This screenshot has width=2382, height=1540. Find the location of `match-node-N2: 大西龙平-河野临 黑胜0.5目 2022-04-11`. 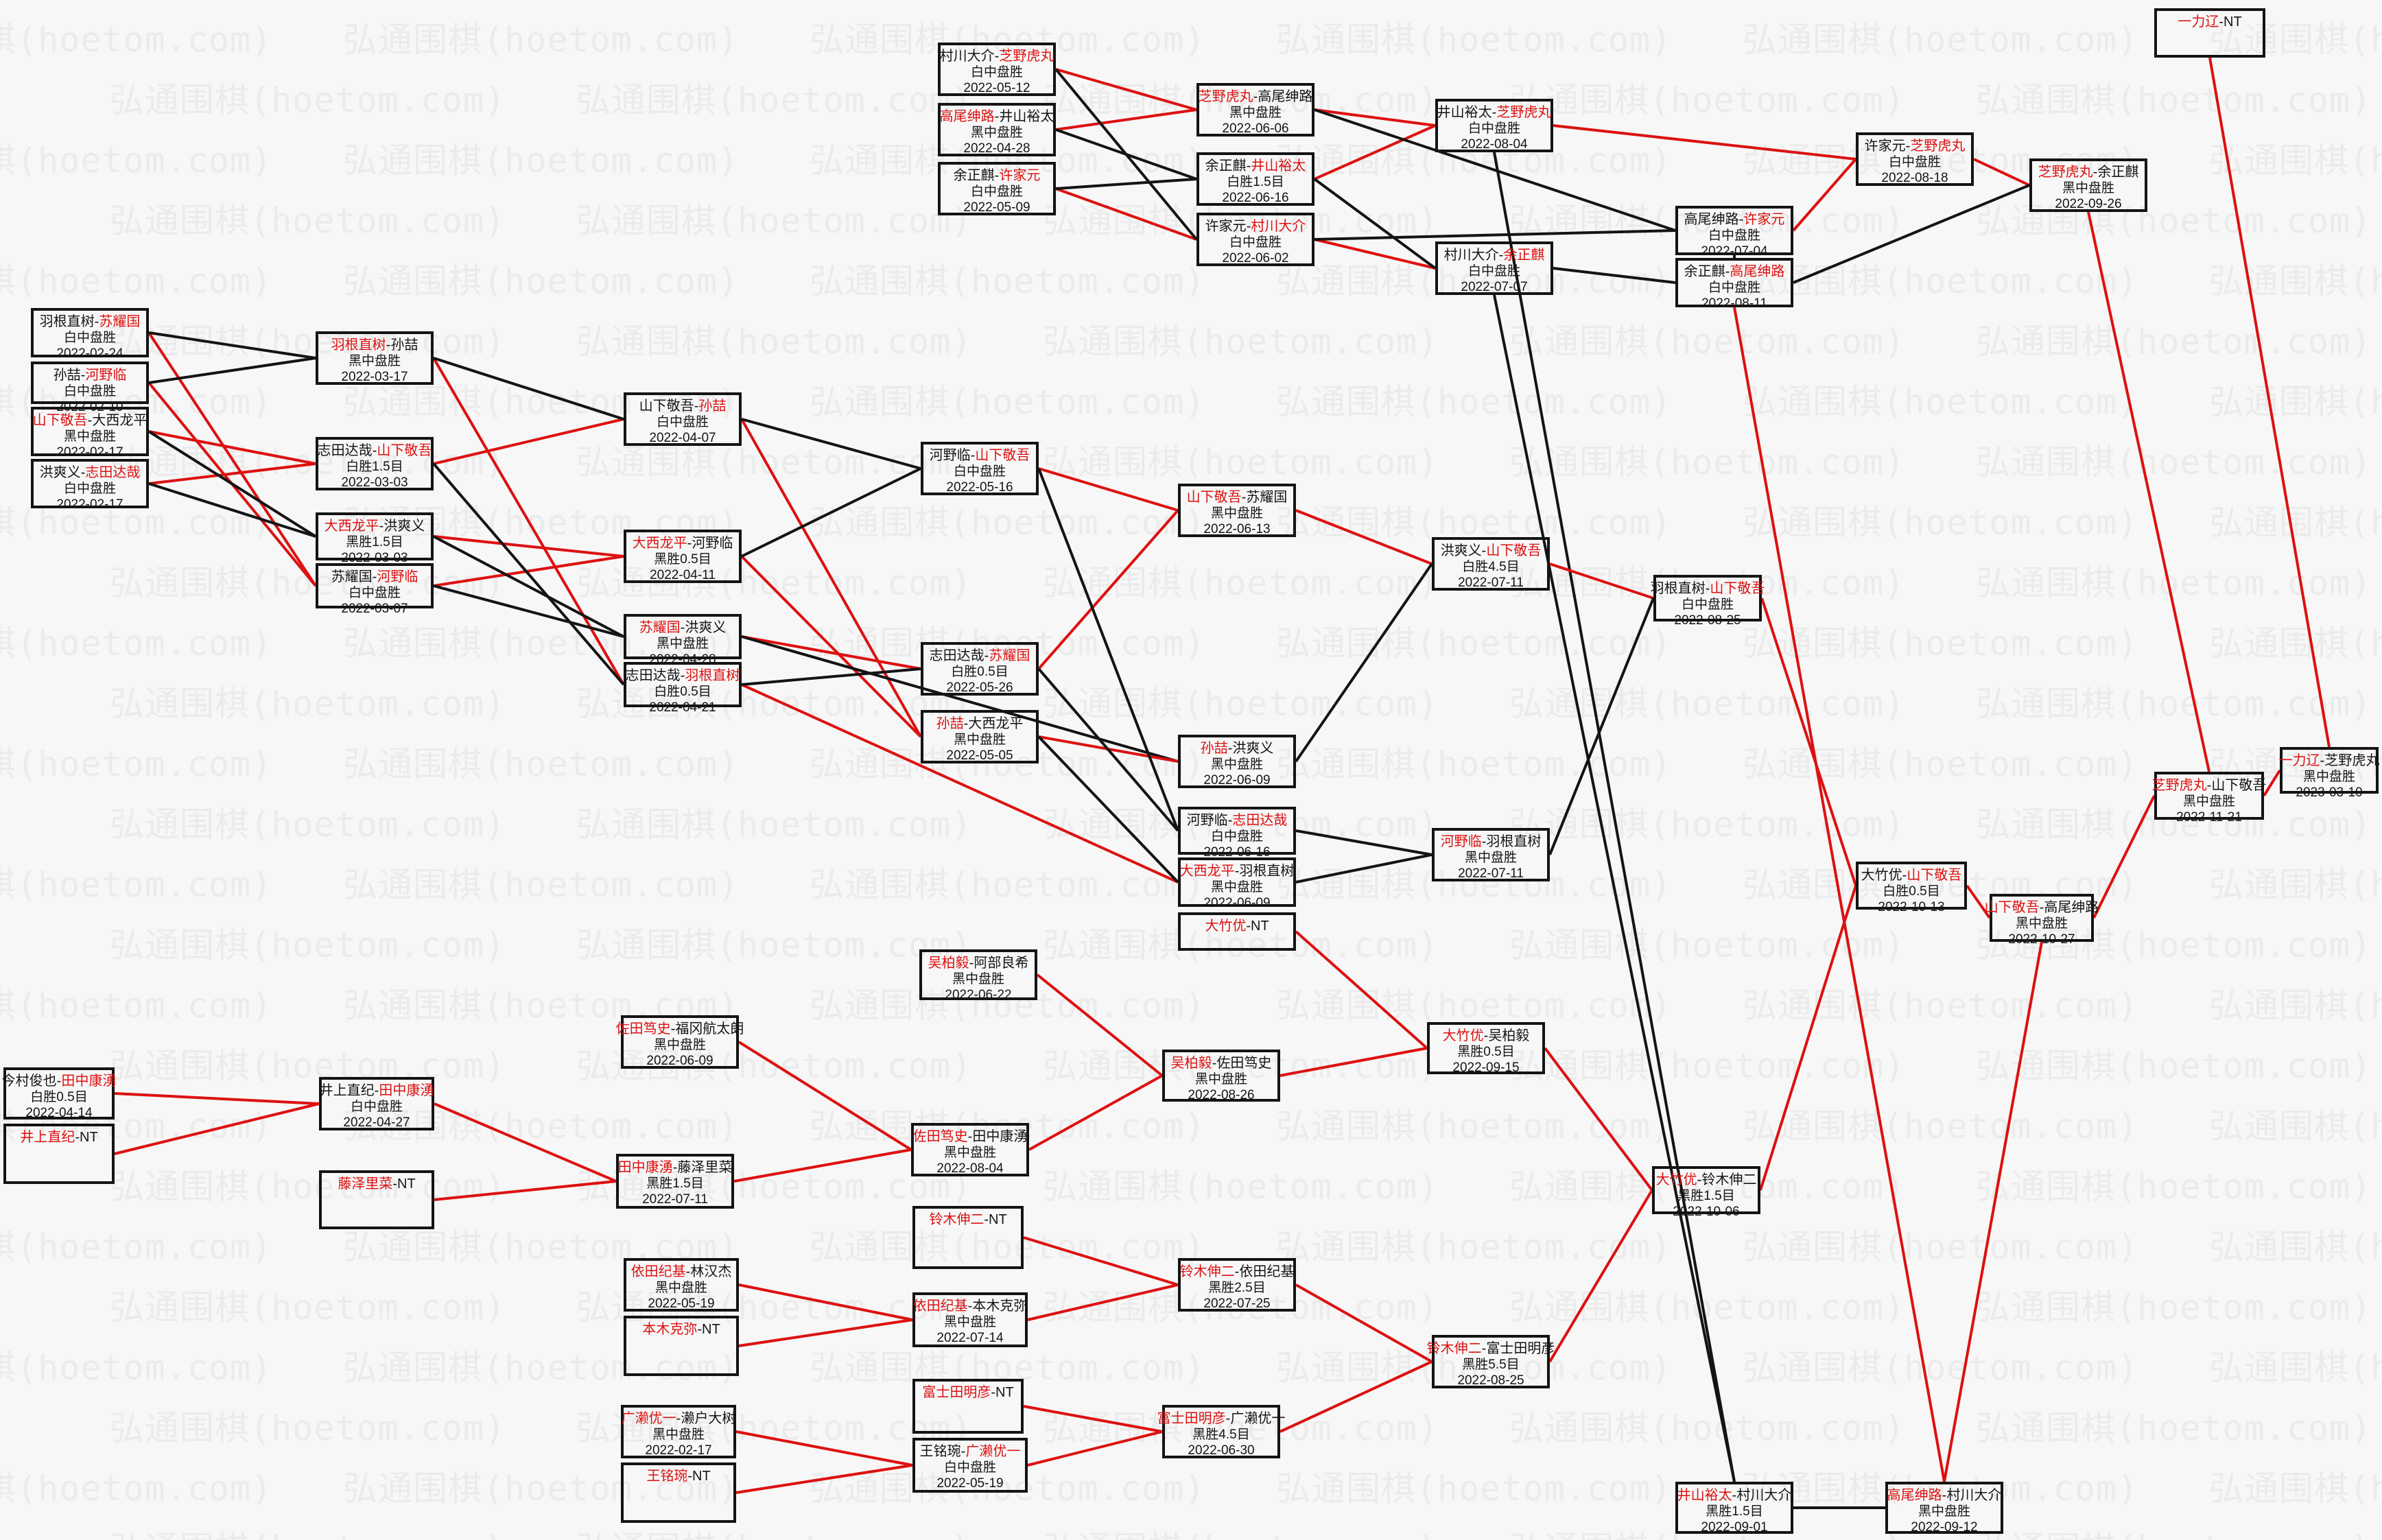

match-node-N2: 大西龙平-河野临 黑胜0.5目 2022-04-11 is located at coordinates (683, 556).